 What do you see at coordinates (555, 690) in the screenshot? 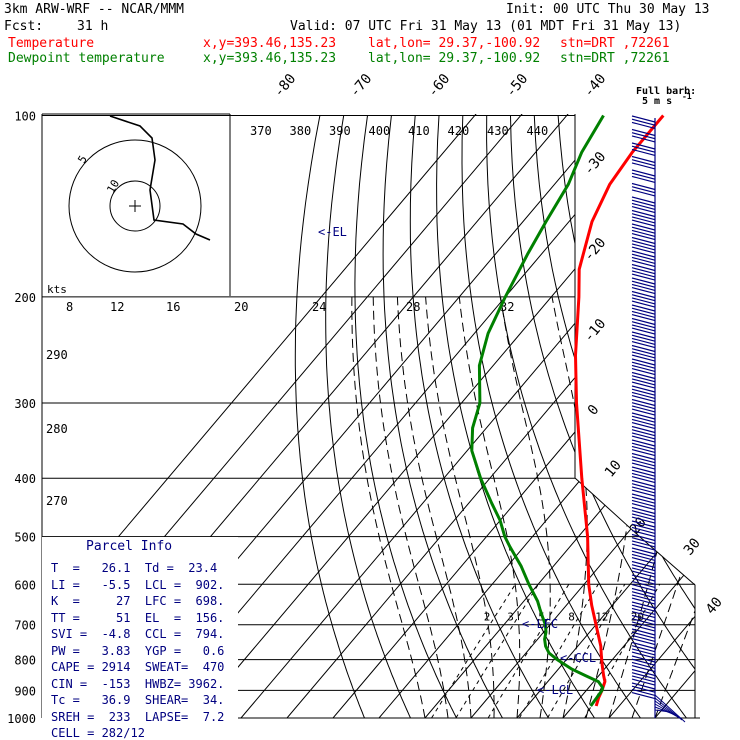
I see `level-marker: <-LCL` at bounding box center [555, 690].